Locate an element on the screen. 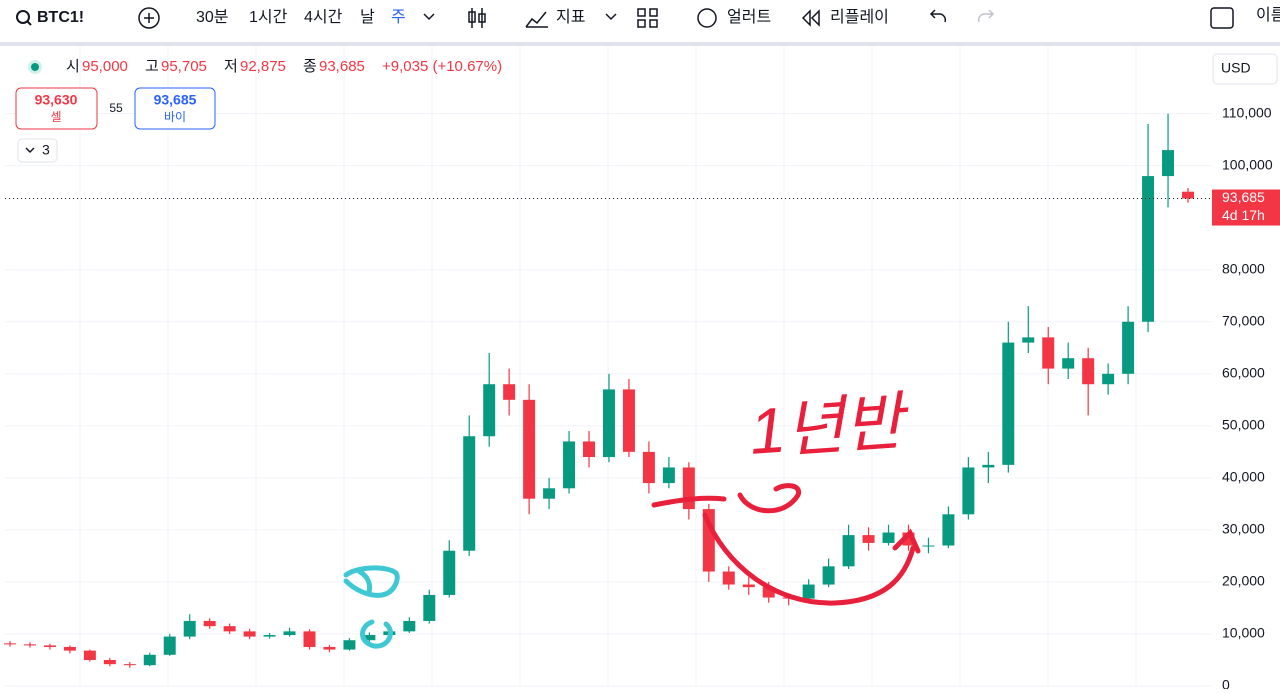 This screenshot has width=1280, height=694. currency-button is located at coordinates (1245, 69).